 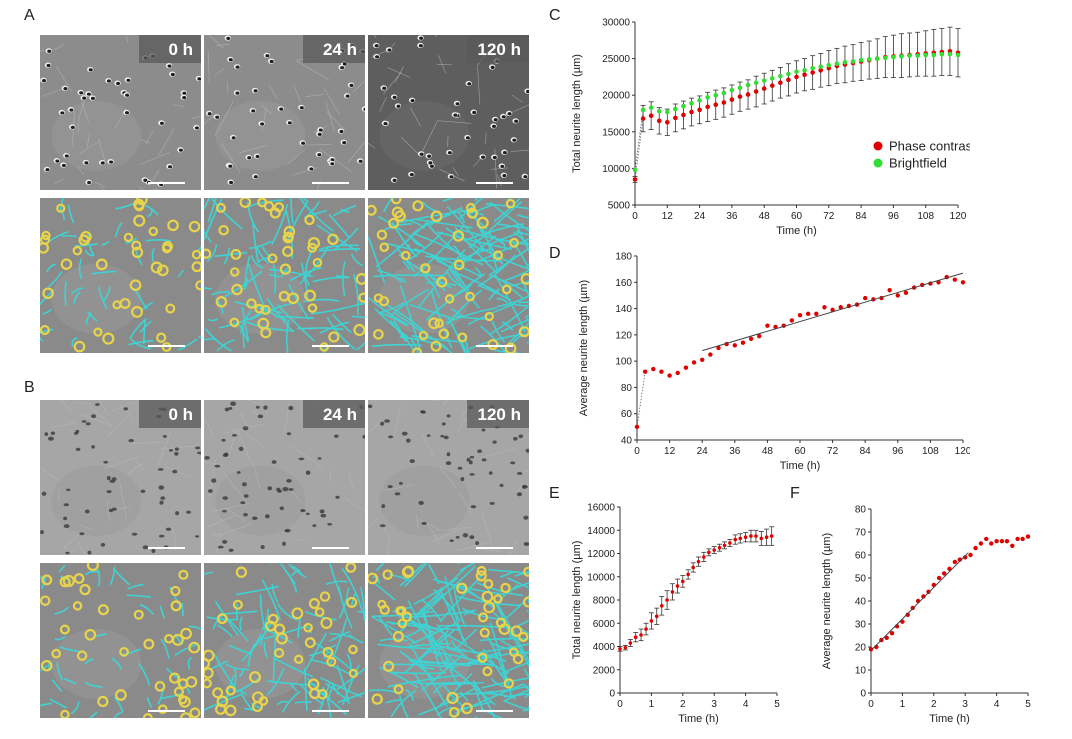 What do you see at coordinates (623, 362) in the screenshot?
I see `y-tick-label: 100` at bounding box center [623, 362].